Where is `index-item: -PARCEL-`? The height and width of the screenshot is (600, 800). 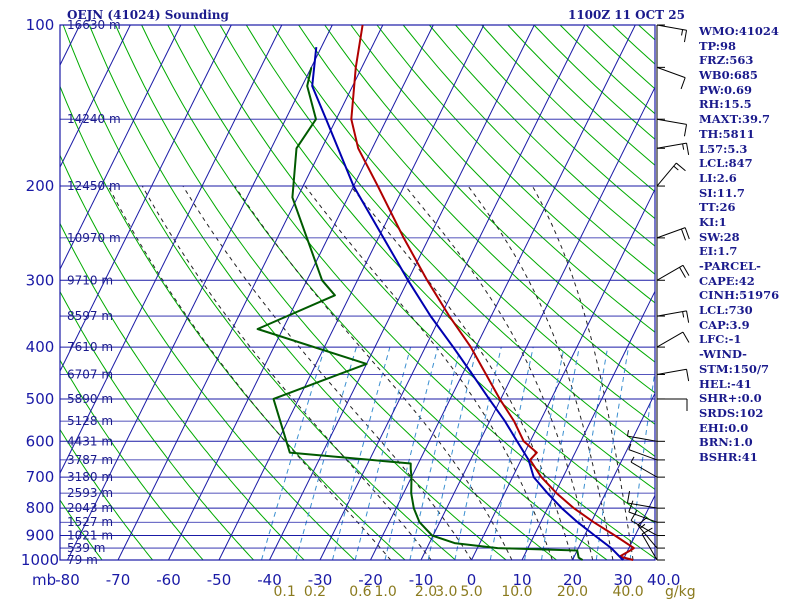
index-item: -PARCEL- is located at coordinates (730, 266).